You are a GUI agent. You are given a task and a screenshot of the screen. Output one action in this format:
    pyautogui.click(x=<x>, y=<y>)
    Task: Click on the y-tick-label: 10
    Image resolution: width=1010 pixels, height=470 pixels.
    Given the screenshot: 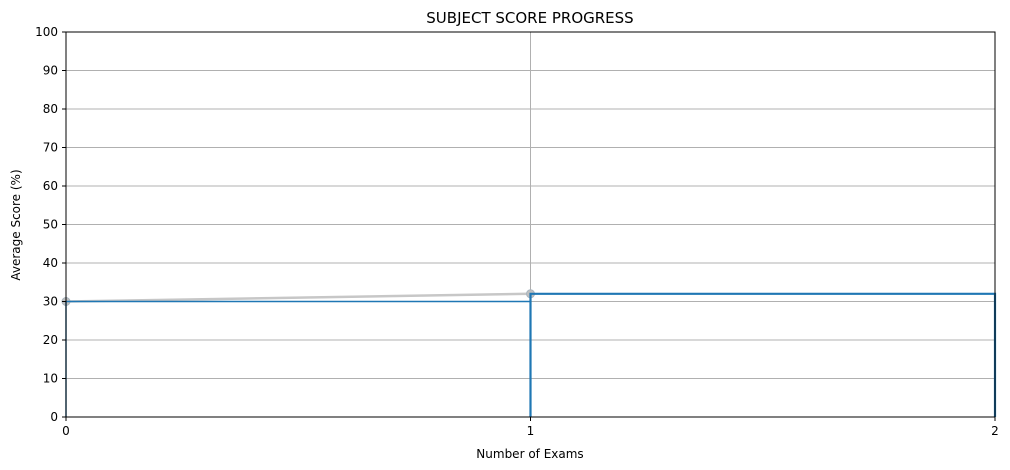 What is the action you would take?
    pyautogui.click(x=50, y=379)
    